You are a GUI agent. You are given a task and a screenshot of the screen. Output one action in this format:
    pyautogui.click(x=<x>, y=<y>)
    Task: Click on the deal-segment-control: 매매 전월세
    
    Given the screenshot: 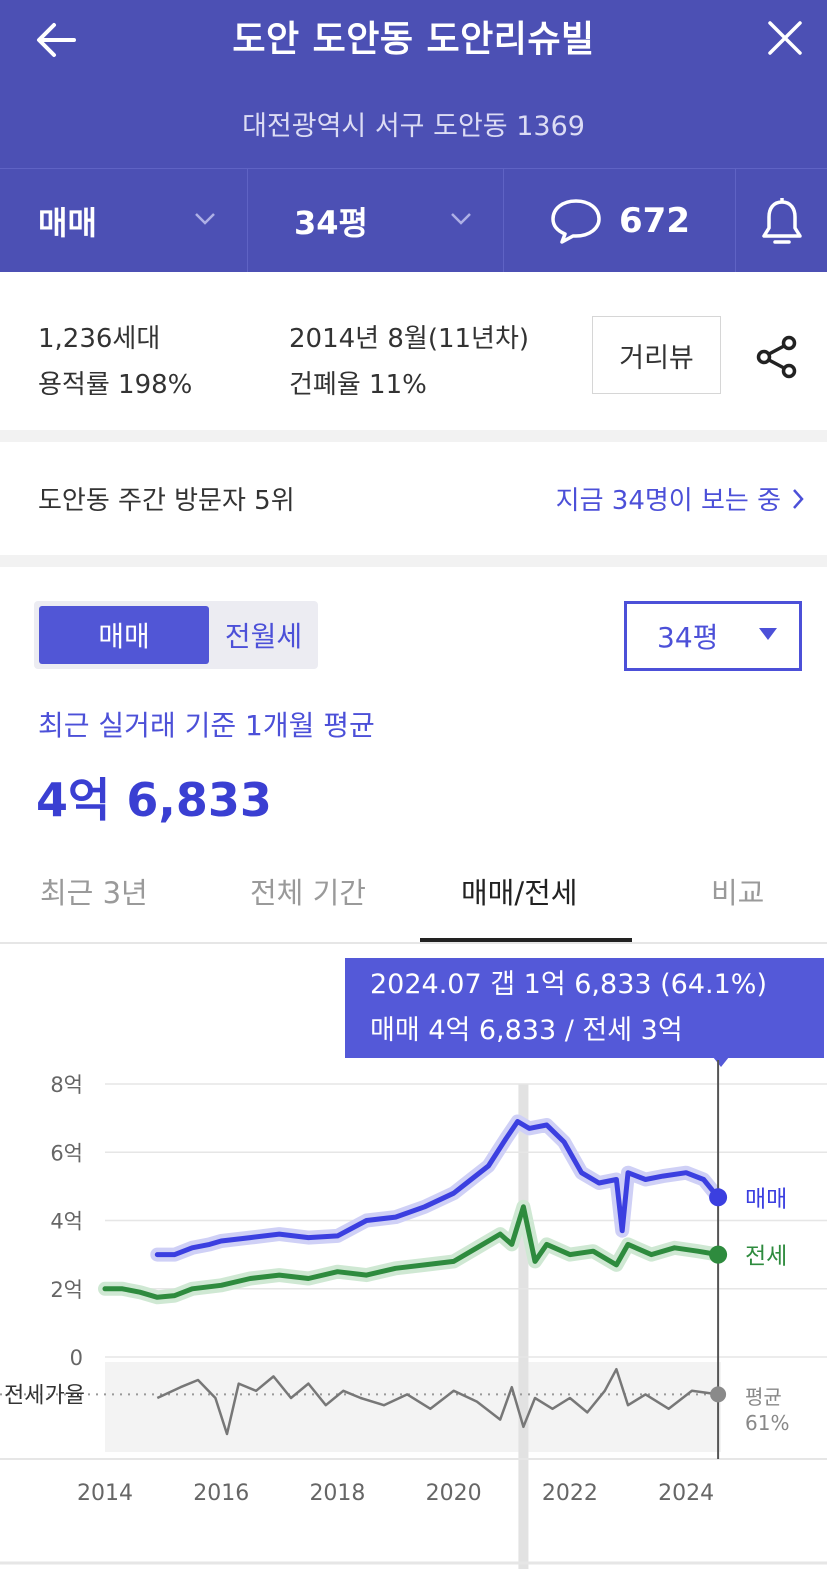 What is the action you would take?
    pyautogui.click(x=176, y=635)
    